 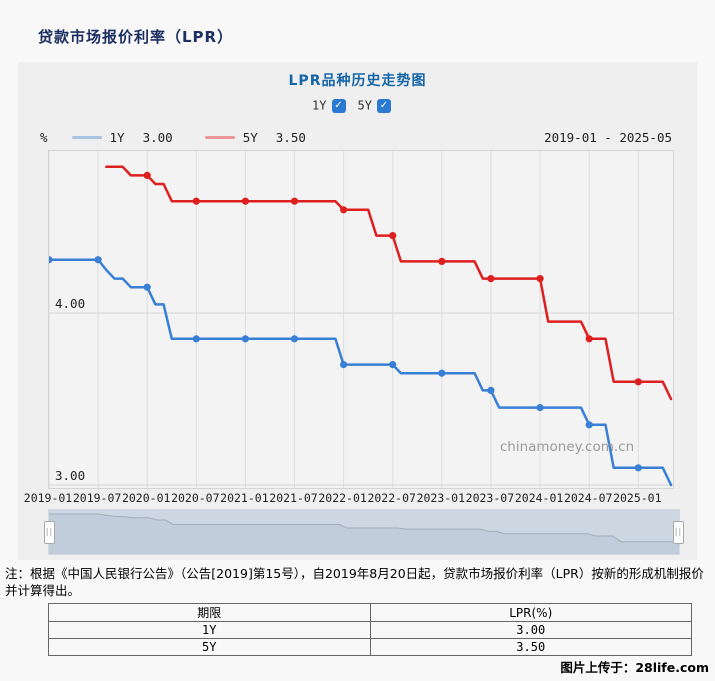 What do you see at coordinates (608, 137) in the screenshot?
I see `date-range-label: 2019-01 - 2025-05` at bounding box center [608, 137].